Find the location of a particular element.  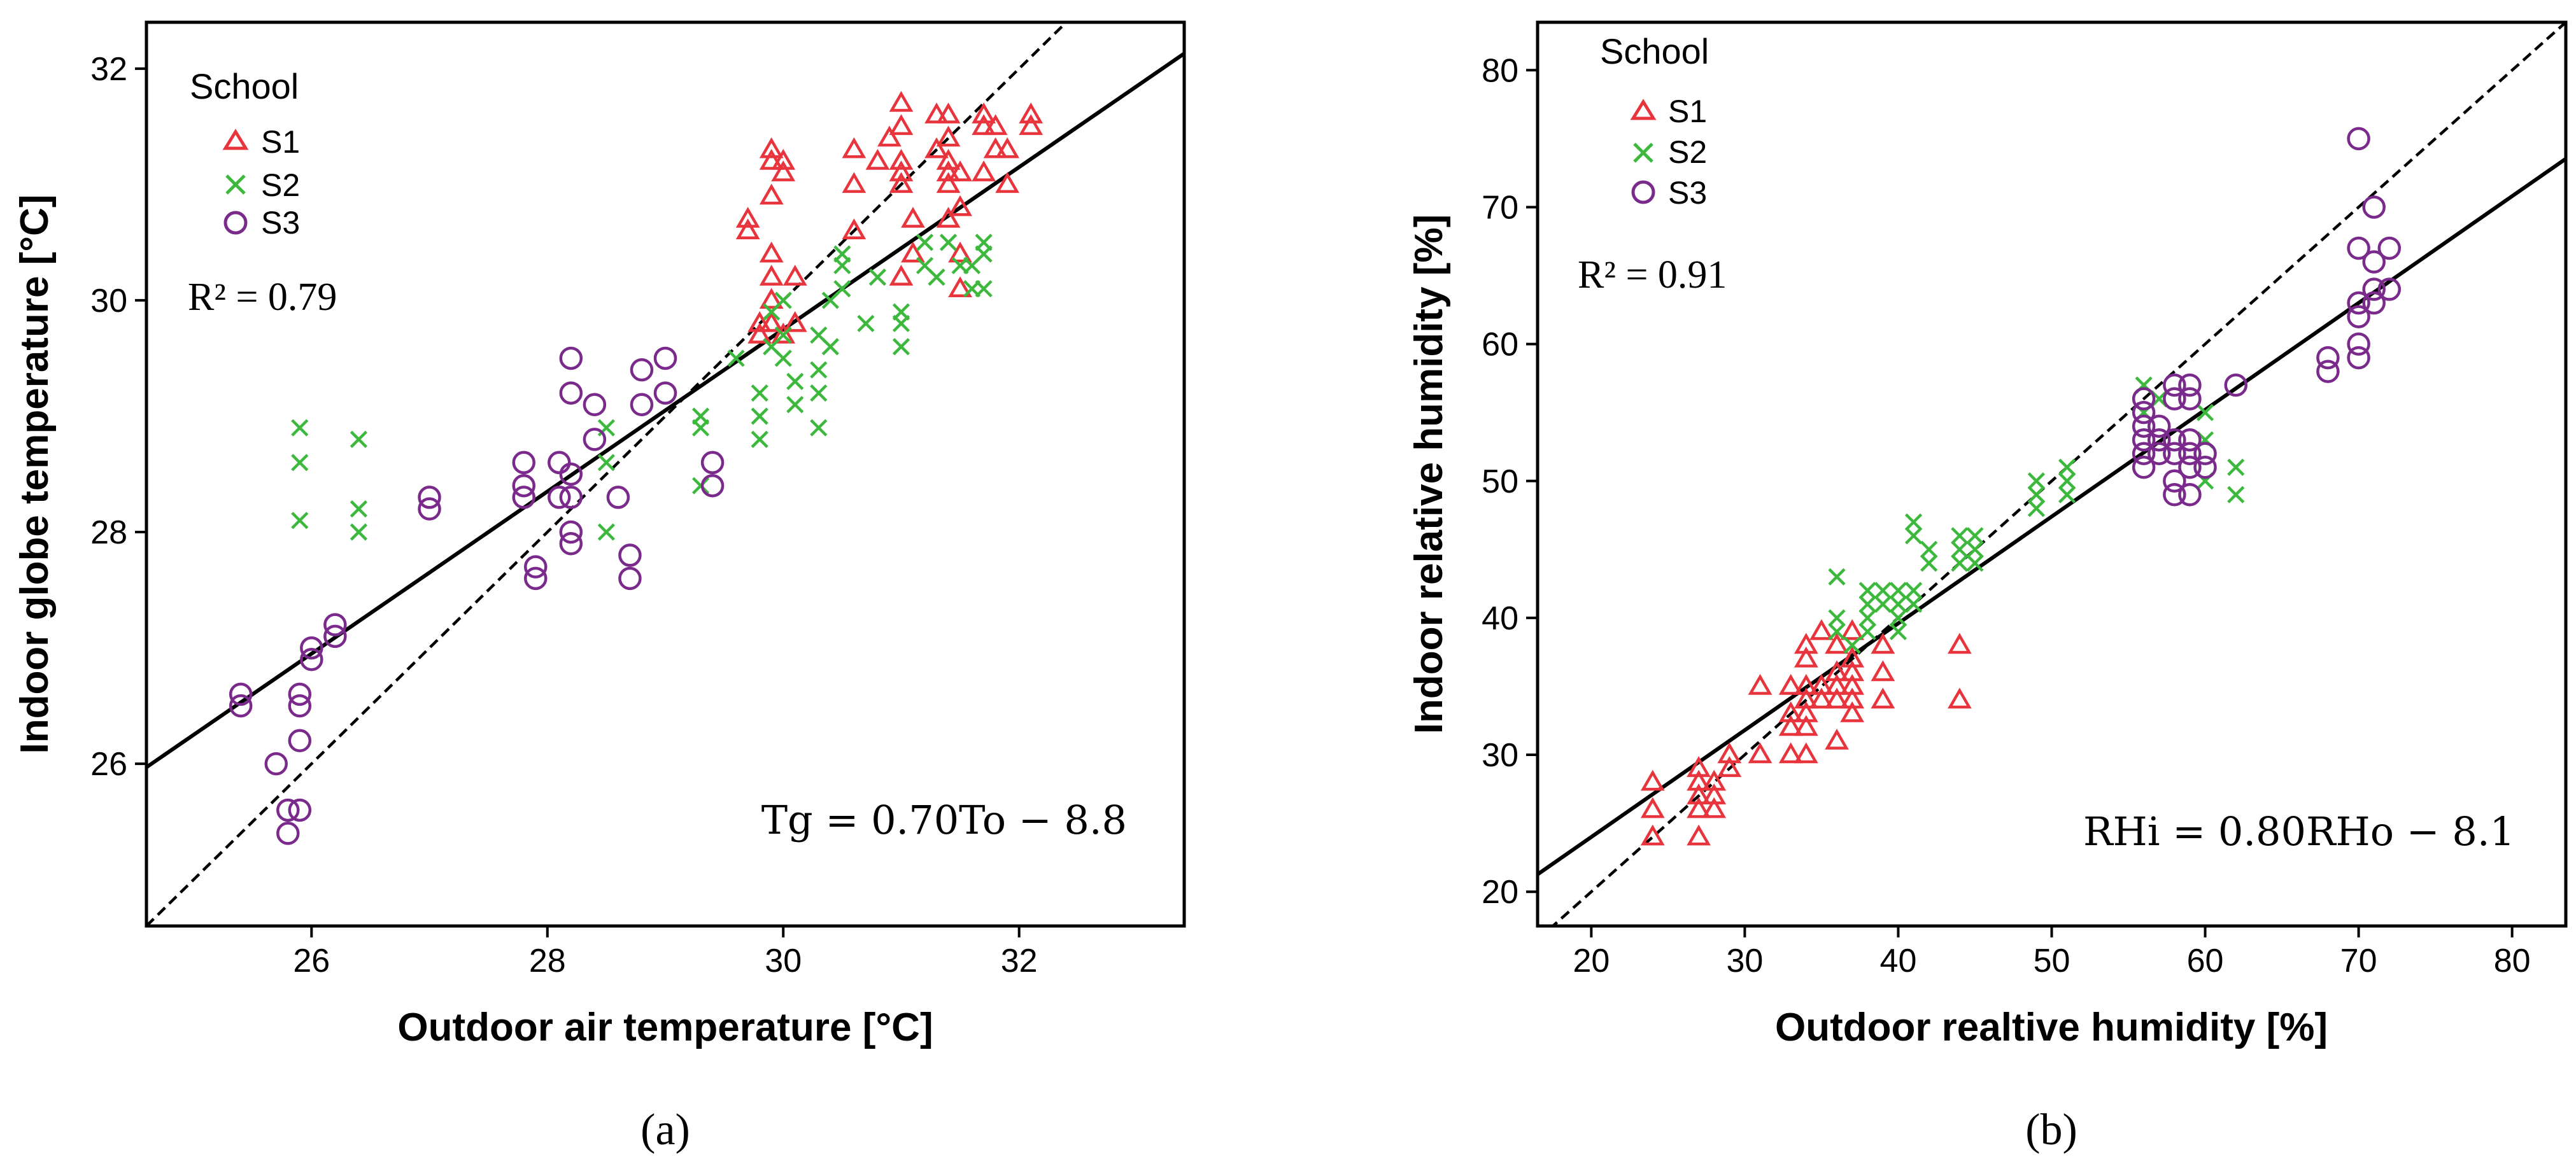

x-tick-label: 70 is located at coordinates (2358, 961).